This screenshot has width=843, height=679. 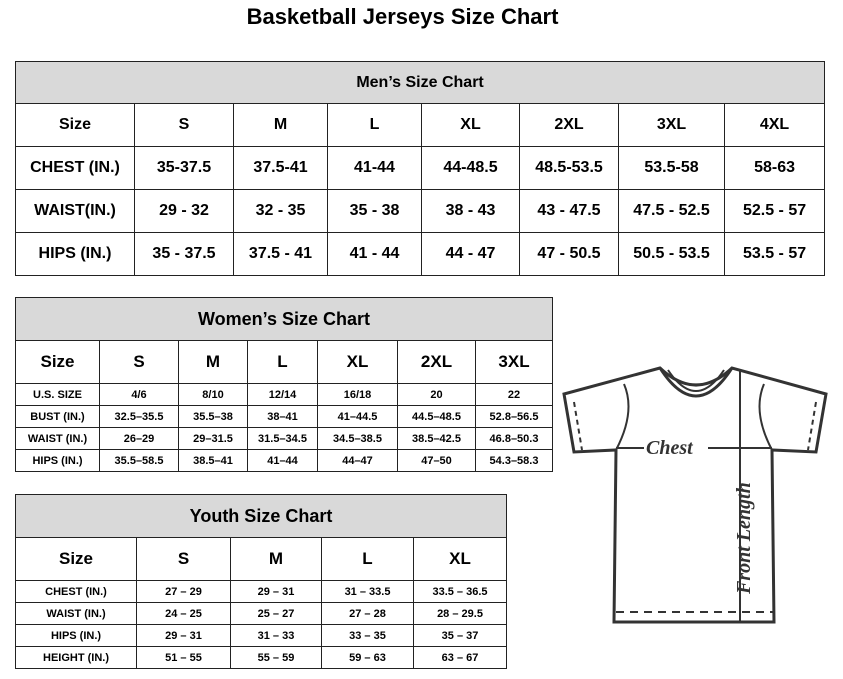 What do you see at coordinates (460, 613) in the screenshot?
I see `table-cell: 28 – 29.5` at bounding box center [460, 613].